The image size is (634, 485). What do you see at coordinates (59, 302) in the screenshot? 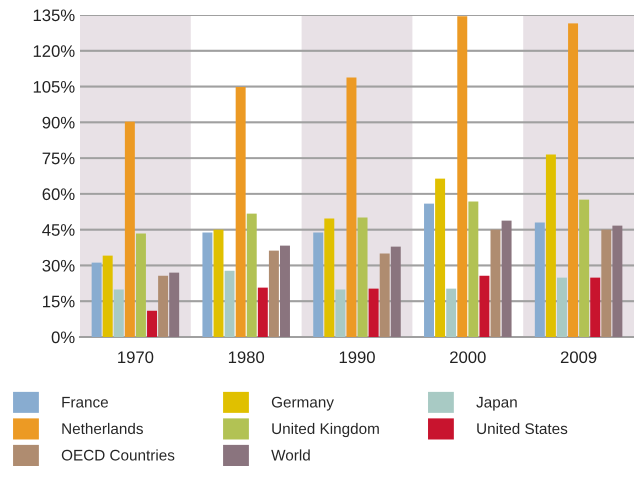
I see `y-tick-label: 15%` at bounding box center [59, 302].